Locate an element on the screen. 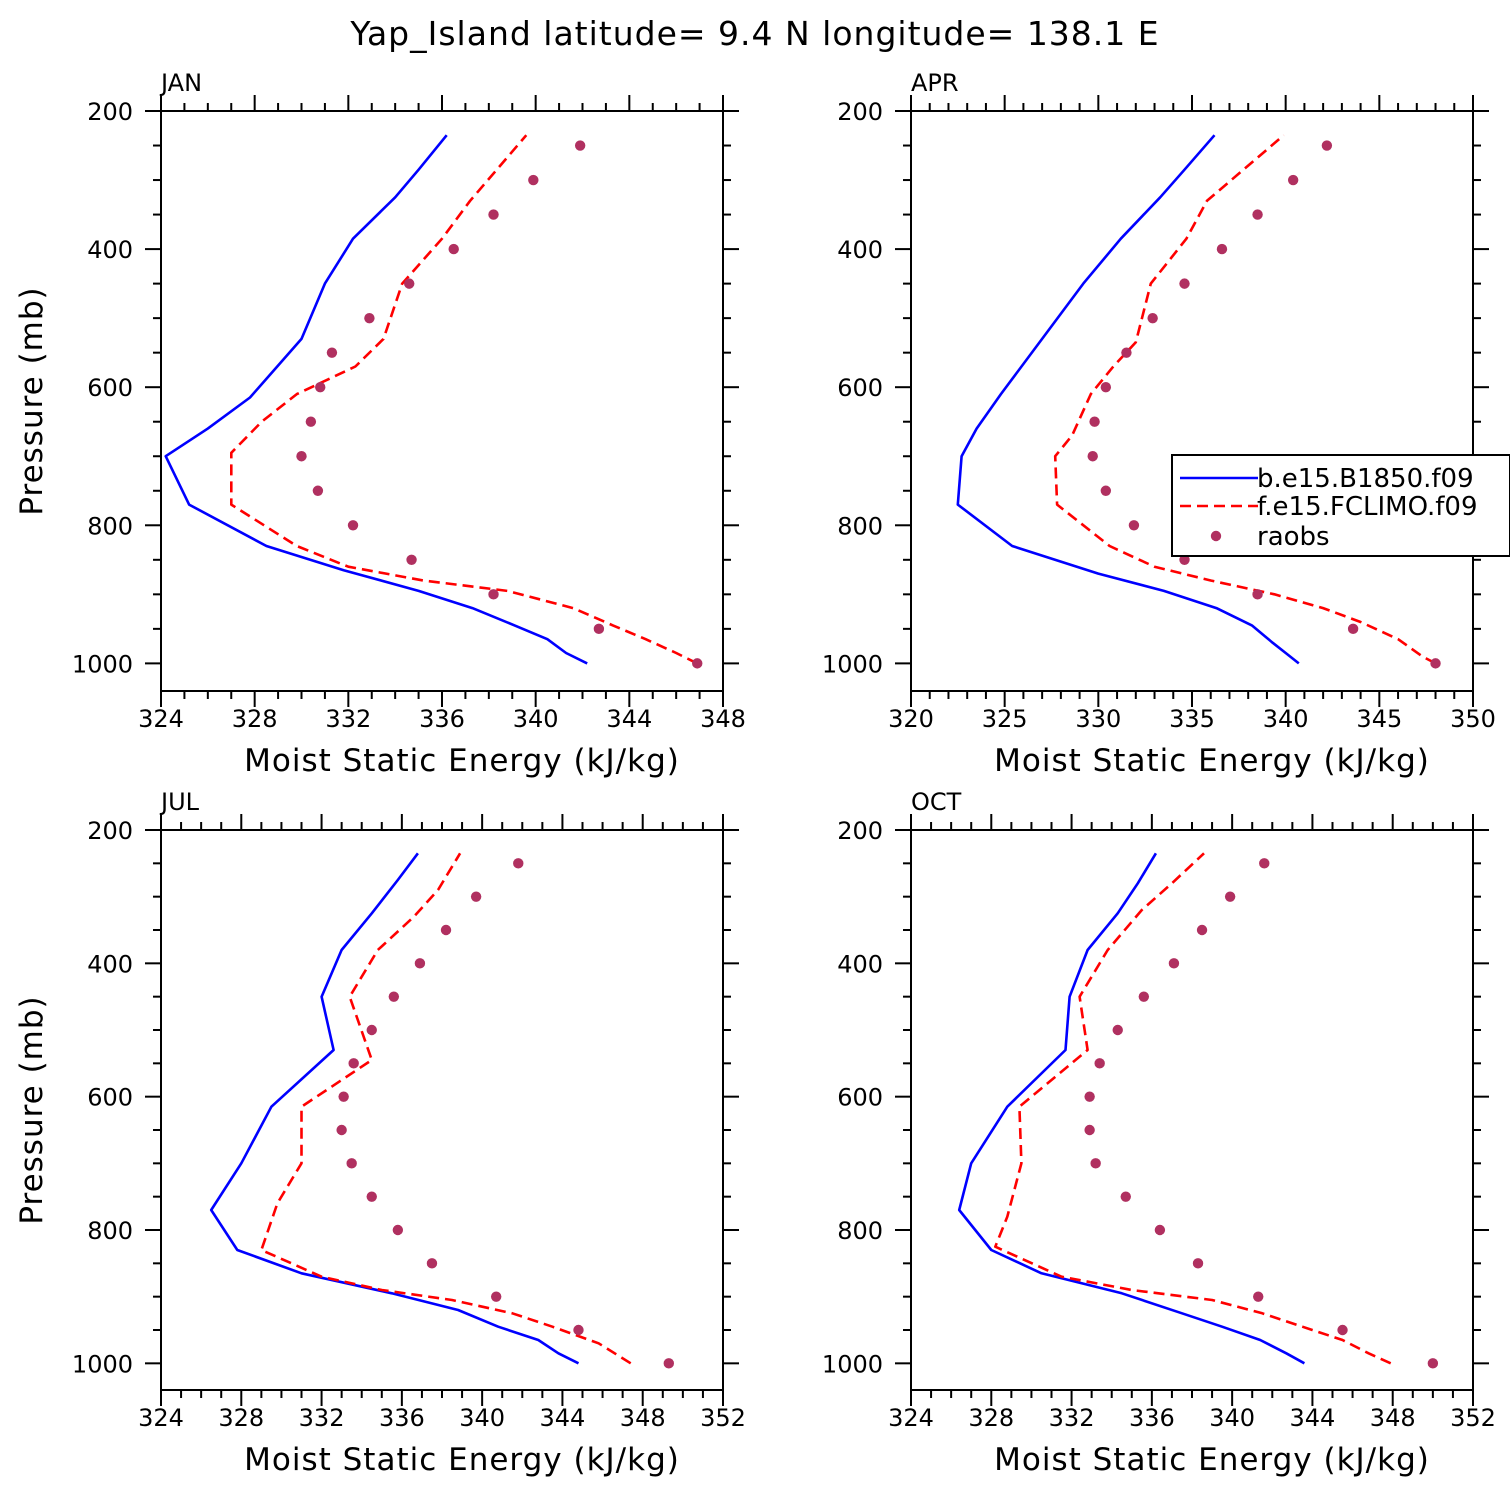  legend-label: b.e15.B1850.f09 is located at coordinates (1365, 479).